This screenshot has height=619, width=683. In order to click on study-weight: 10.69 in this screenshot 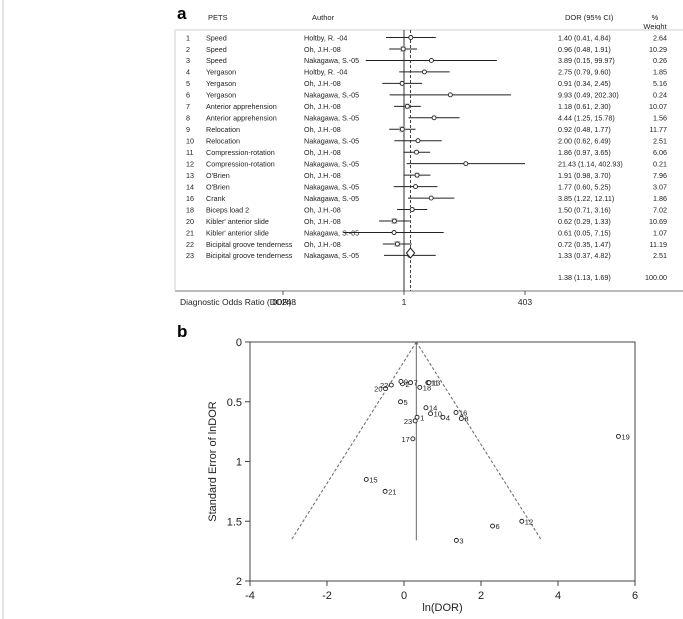, I will do `click(658, 221)`.